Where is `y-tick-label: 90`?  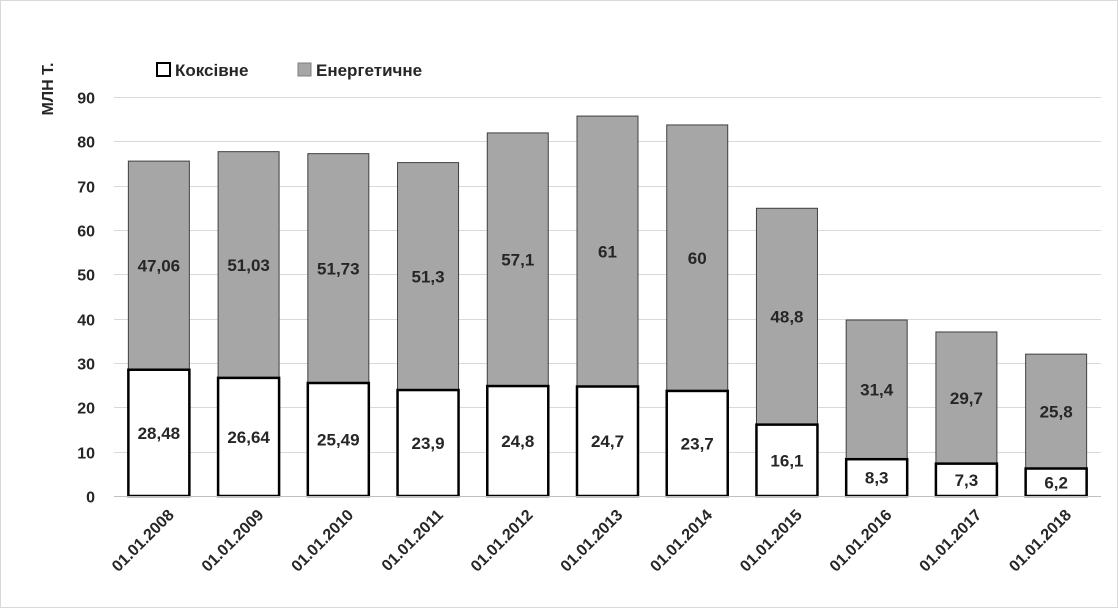 y-tick-label: 90 is located at coordinates (86, 99).